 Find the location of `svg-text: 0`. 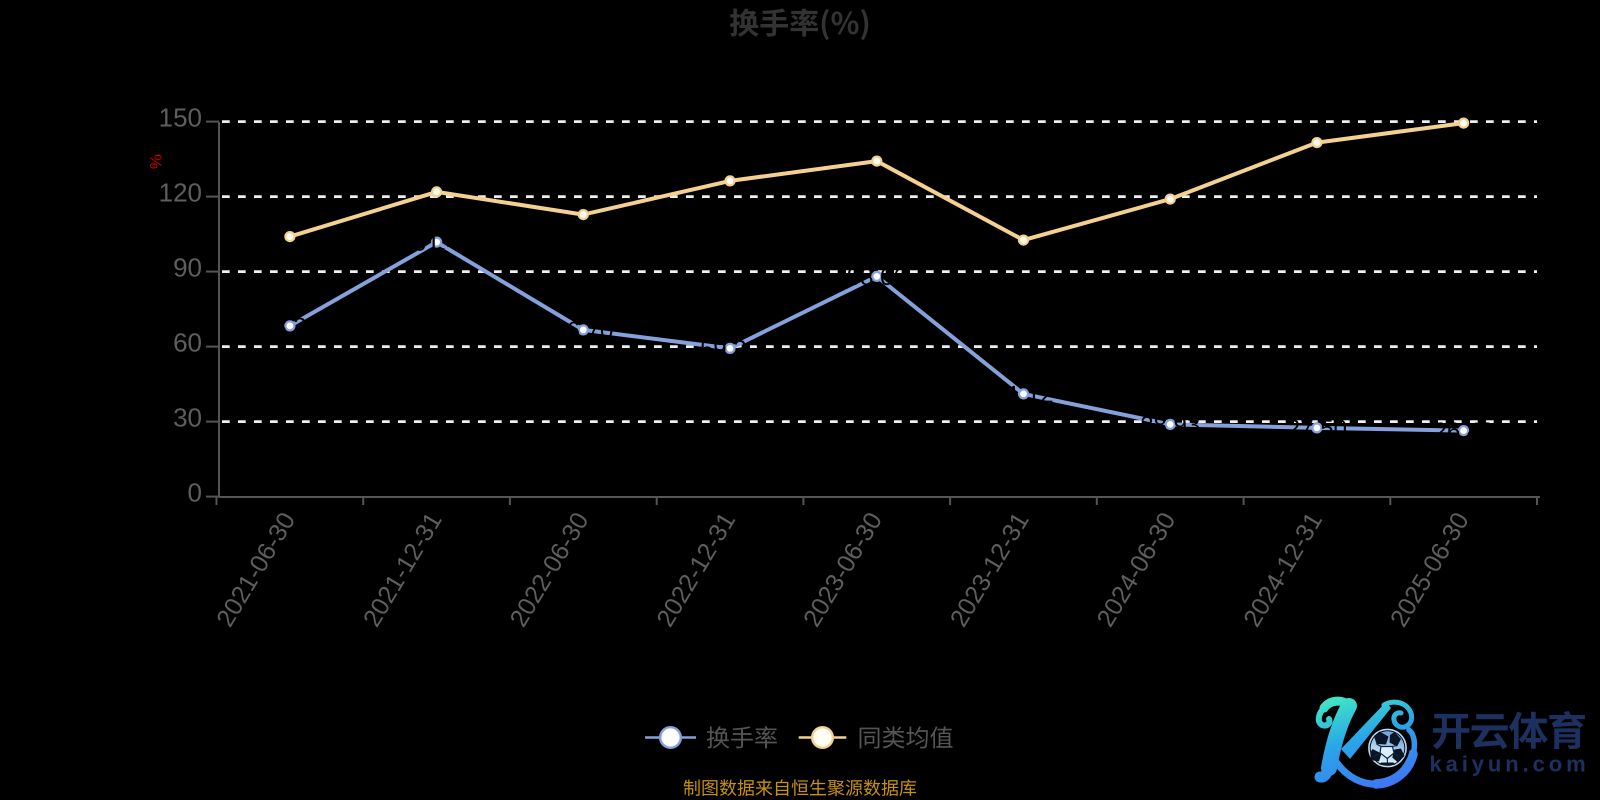

svg-text: 0 is located at coordinates (195, 492).